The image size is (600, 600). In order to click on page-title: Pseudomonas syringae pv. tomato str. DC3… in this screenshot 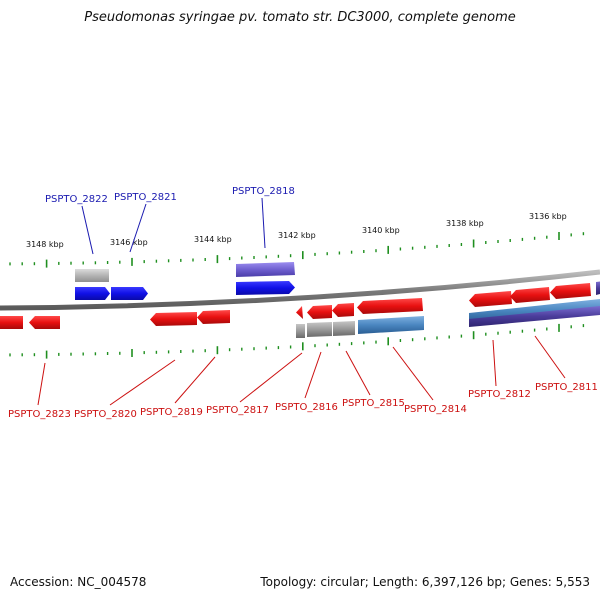, I will do `click(300, 17)`.